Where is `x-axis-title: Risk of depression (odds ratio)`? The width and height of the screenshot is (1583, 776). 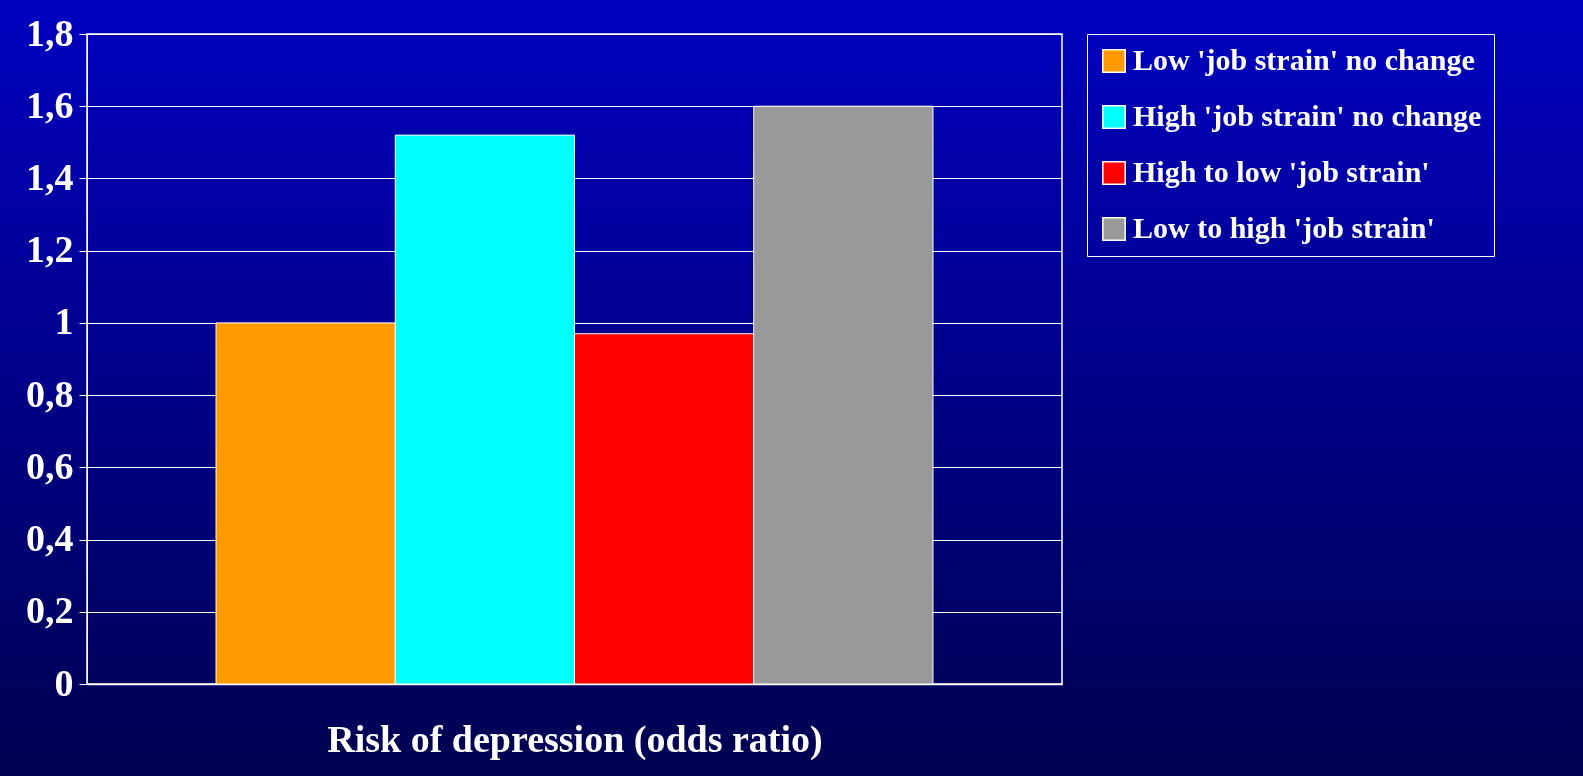
x-axis-title: Risk of depression (odds ratio) is located at coordinates (575, 739).